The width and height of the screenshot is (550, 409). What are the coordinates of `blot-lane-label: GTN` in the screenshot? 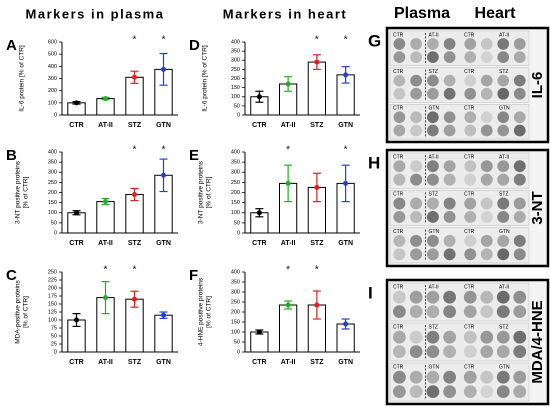 It's located at (434, 367).